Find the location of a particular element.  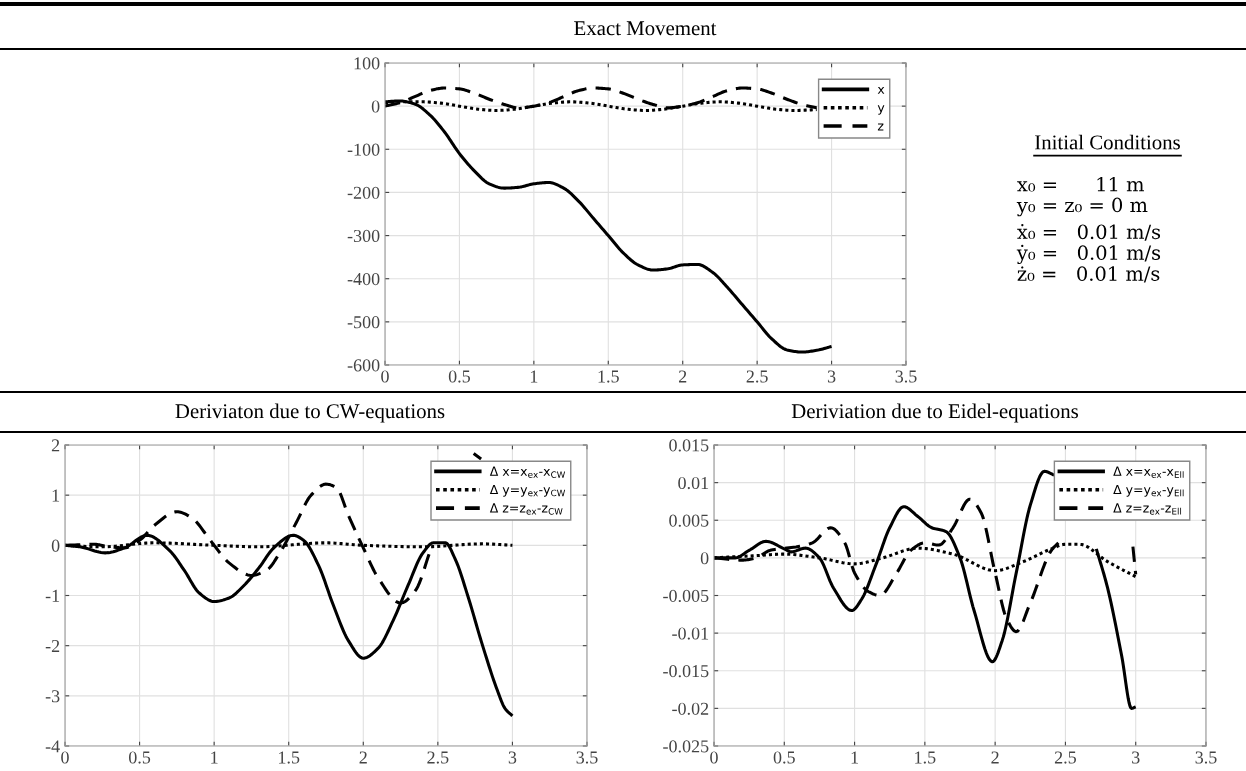

y-tick-label: 2 is located at coordinates (55, 445).